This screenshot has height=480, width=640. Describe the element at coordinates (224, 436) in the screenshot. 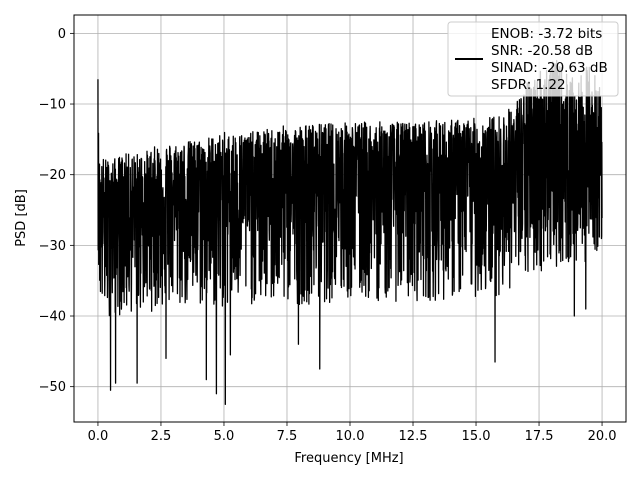

I see `x-tick-label: 5.0` at that location.